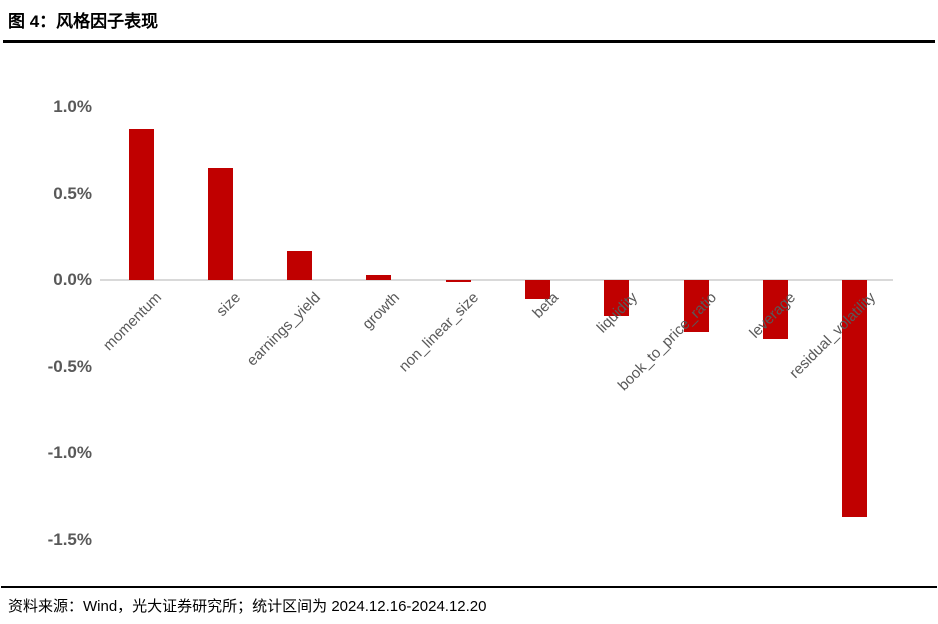  What do you see at coordinates (458, 281) in the screenshot?
I see `bar-non_linear_size` at bounding box center [458, 281].